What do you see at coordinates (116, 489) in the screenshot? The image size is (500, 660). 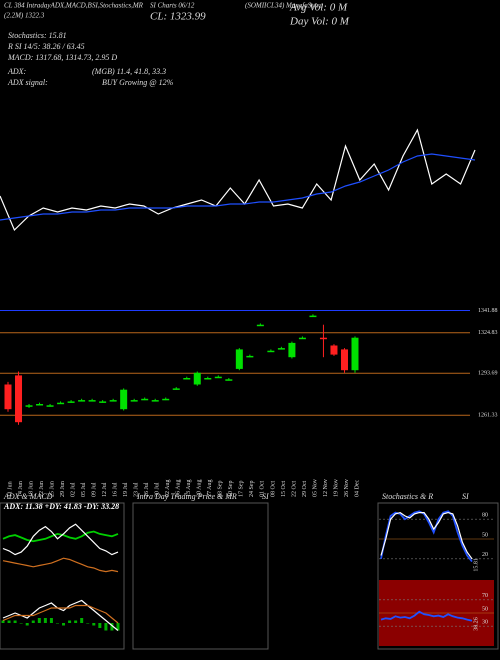 I see `x-tick-label: 16 Jul` at bounding box center [116, 489].